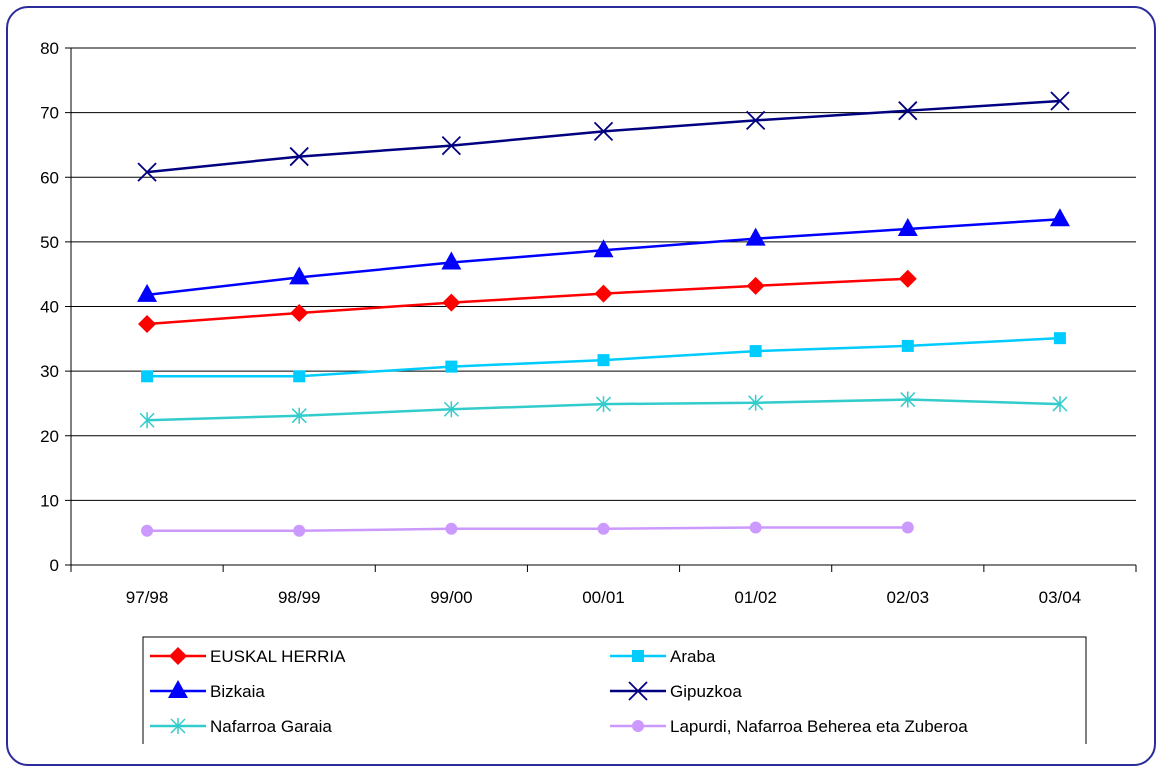 The image size is (1163, 766). I want to click on x-tick-label: 00/01, so click(603, 597).